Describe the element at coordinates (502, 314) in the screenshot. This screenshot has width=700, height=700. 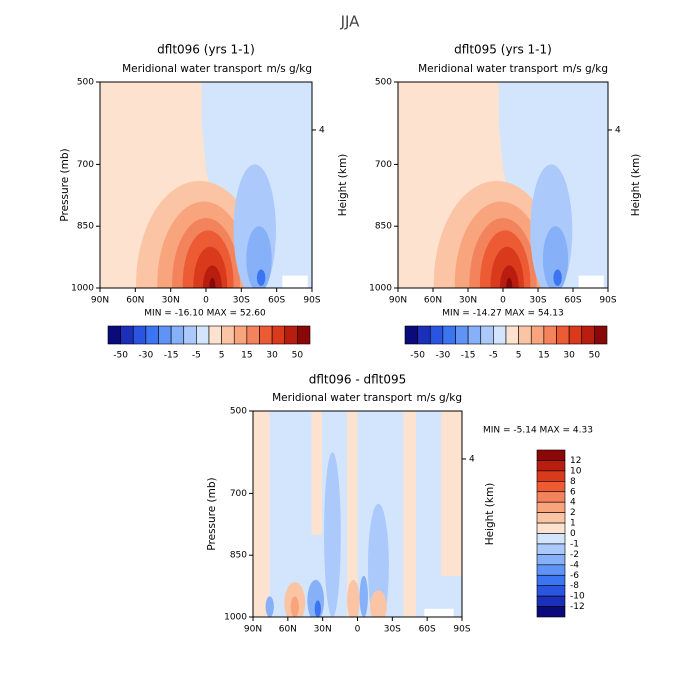
I see `stats: MIN = -14.27 MAX = 54.13` at that location.